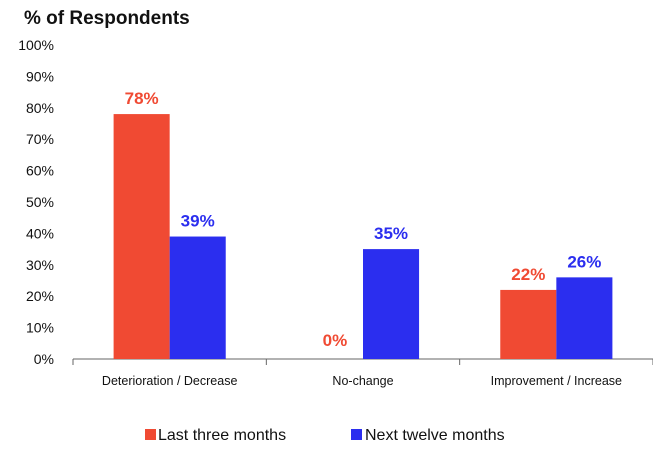 This screenshot has height=451, width=653. What do you see at coordinates (335, 340) in the screenshot?
I see `bar-value-label: 0%` at bounding box center [335, 340].